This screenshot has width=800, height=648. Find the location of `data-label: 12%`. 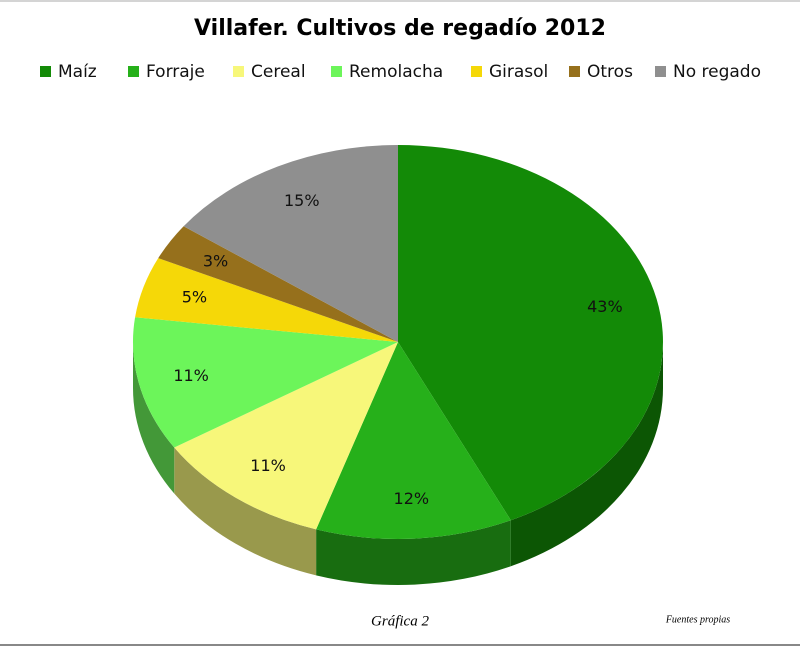

data-label: 12% is located at coordinates (412, 498).